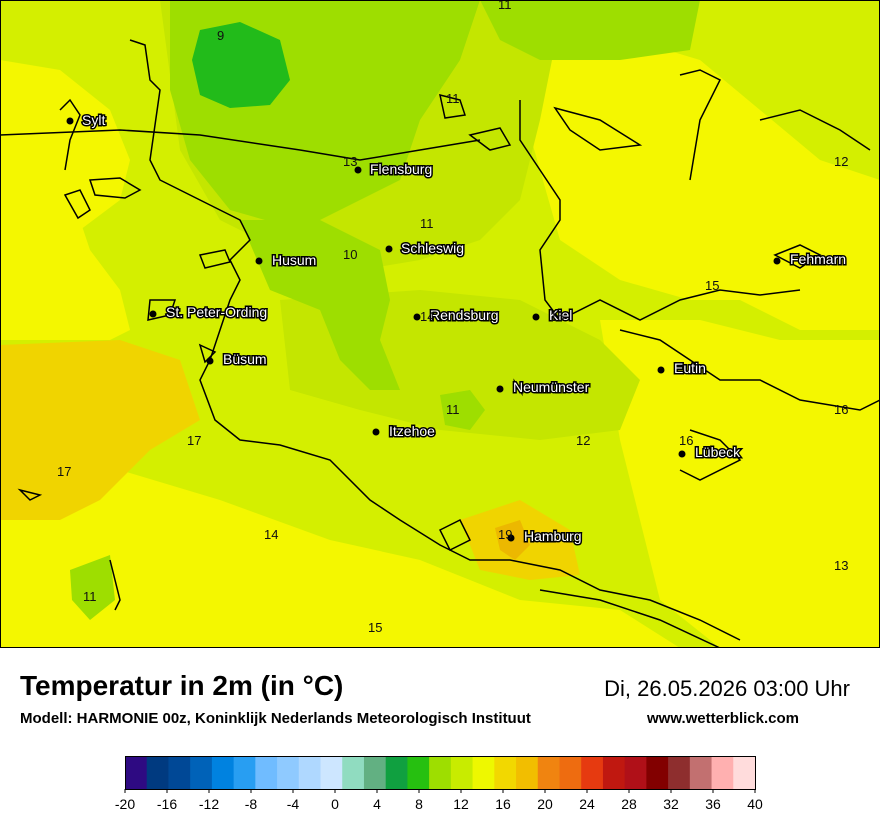 This screenshot has height=830, width=880. What do you see at coordinates (293, 804) in the screenshot?
I see `legend-tick-label: -4` at bounding box center [293, 804].